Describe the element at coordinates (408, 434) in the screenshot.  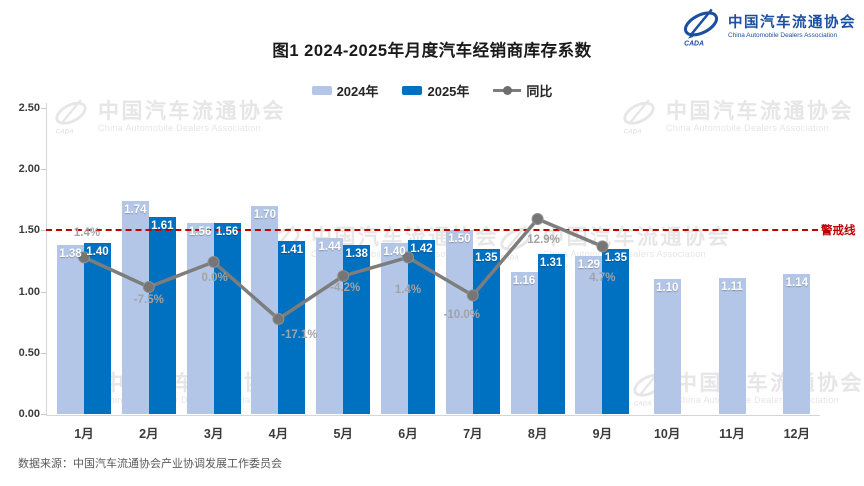
I see `x-axis-label: 6月` at that location.